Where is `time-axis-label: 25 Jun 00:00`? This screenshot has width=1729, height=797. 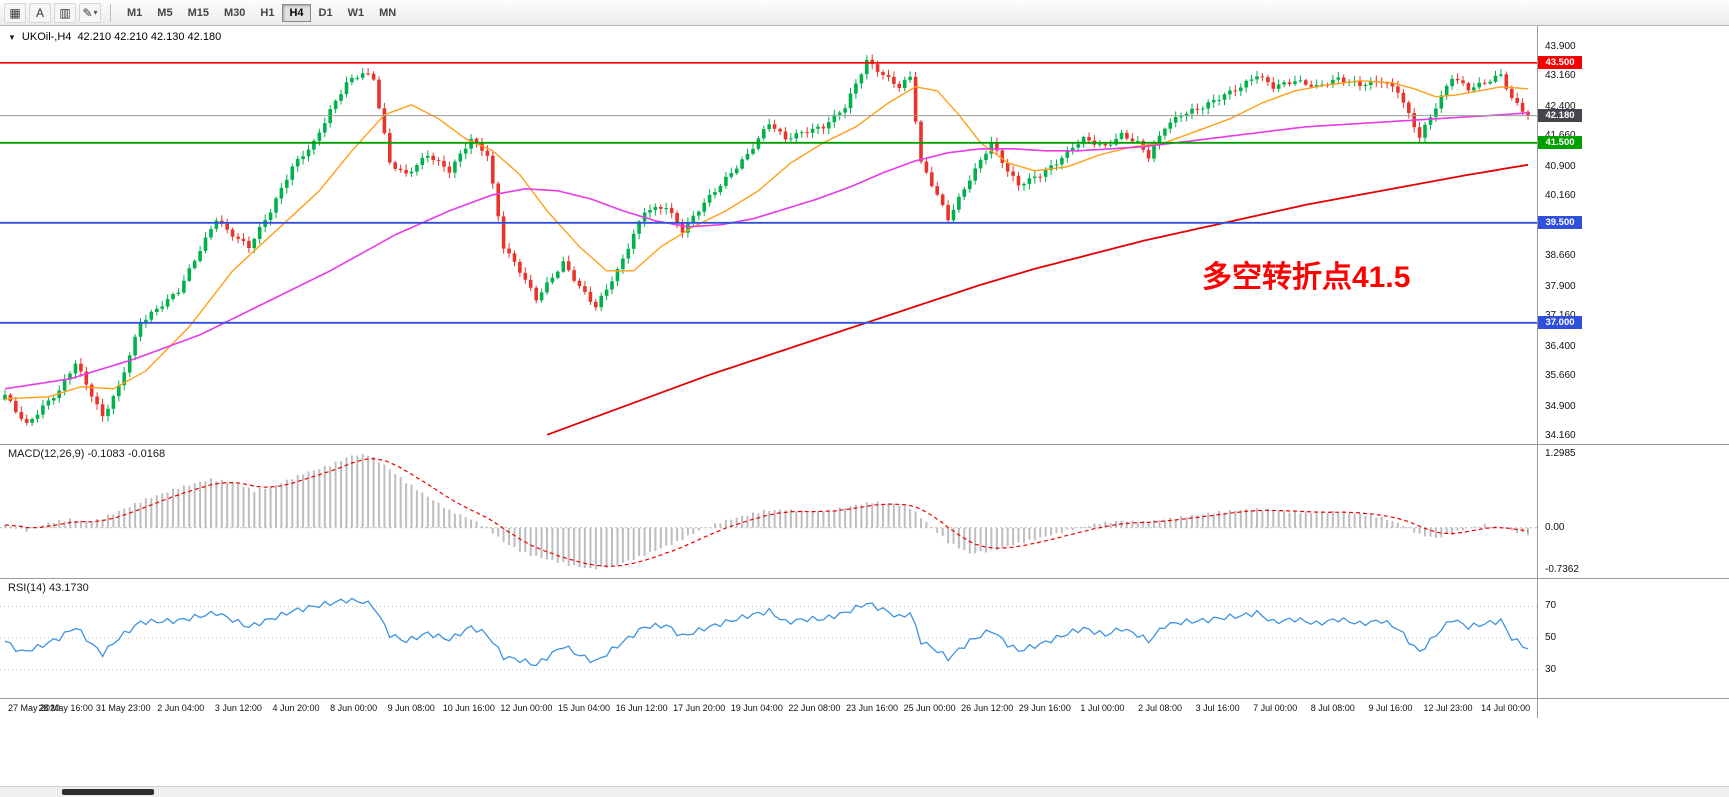 time-axis-label: 25 Jun 00:00 is located at coordinates (929, 708).